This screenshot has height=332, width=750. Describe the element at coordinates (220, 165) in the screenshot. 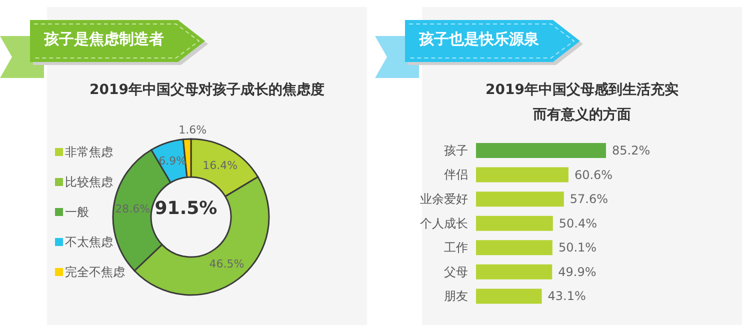

I see `data-label: 16.4%` at that location.